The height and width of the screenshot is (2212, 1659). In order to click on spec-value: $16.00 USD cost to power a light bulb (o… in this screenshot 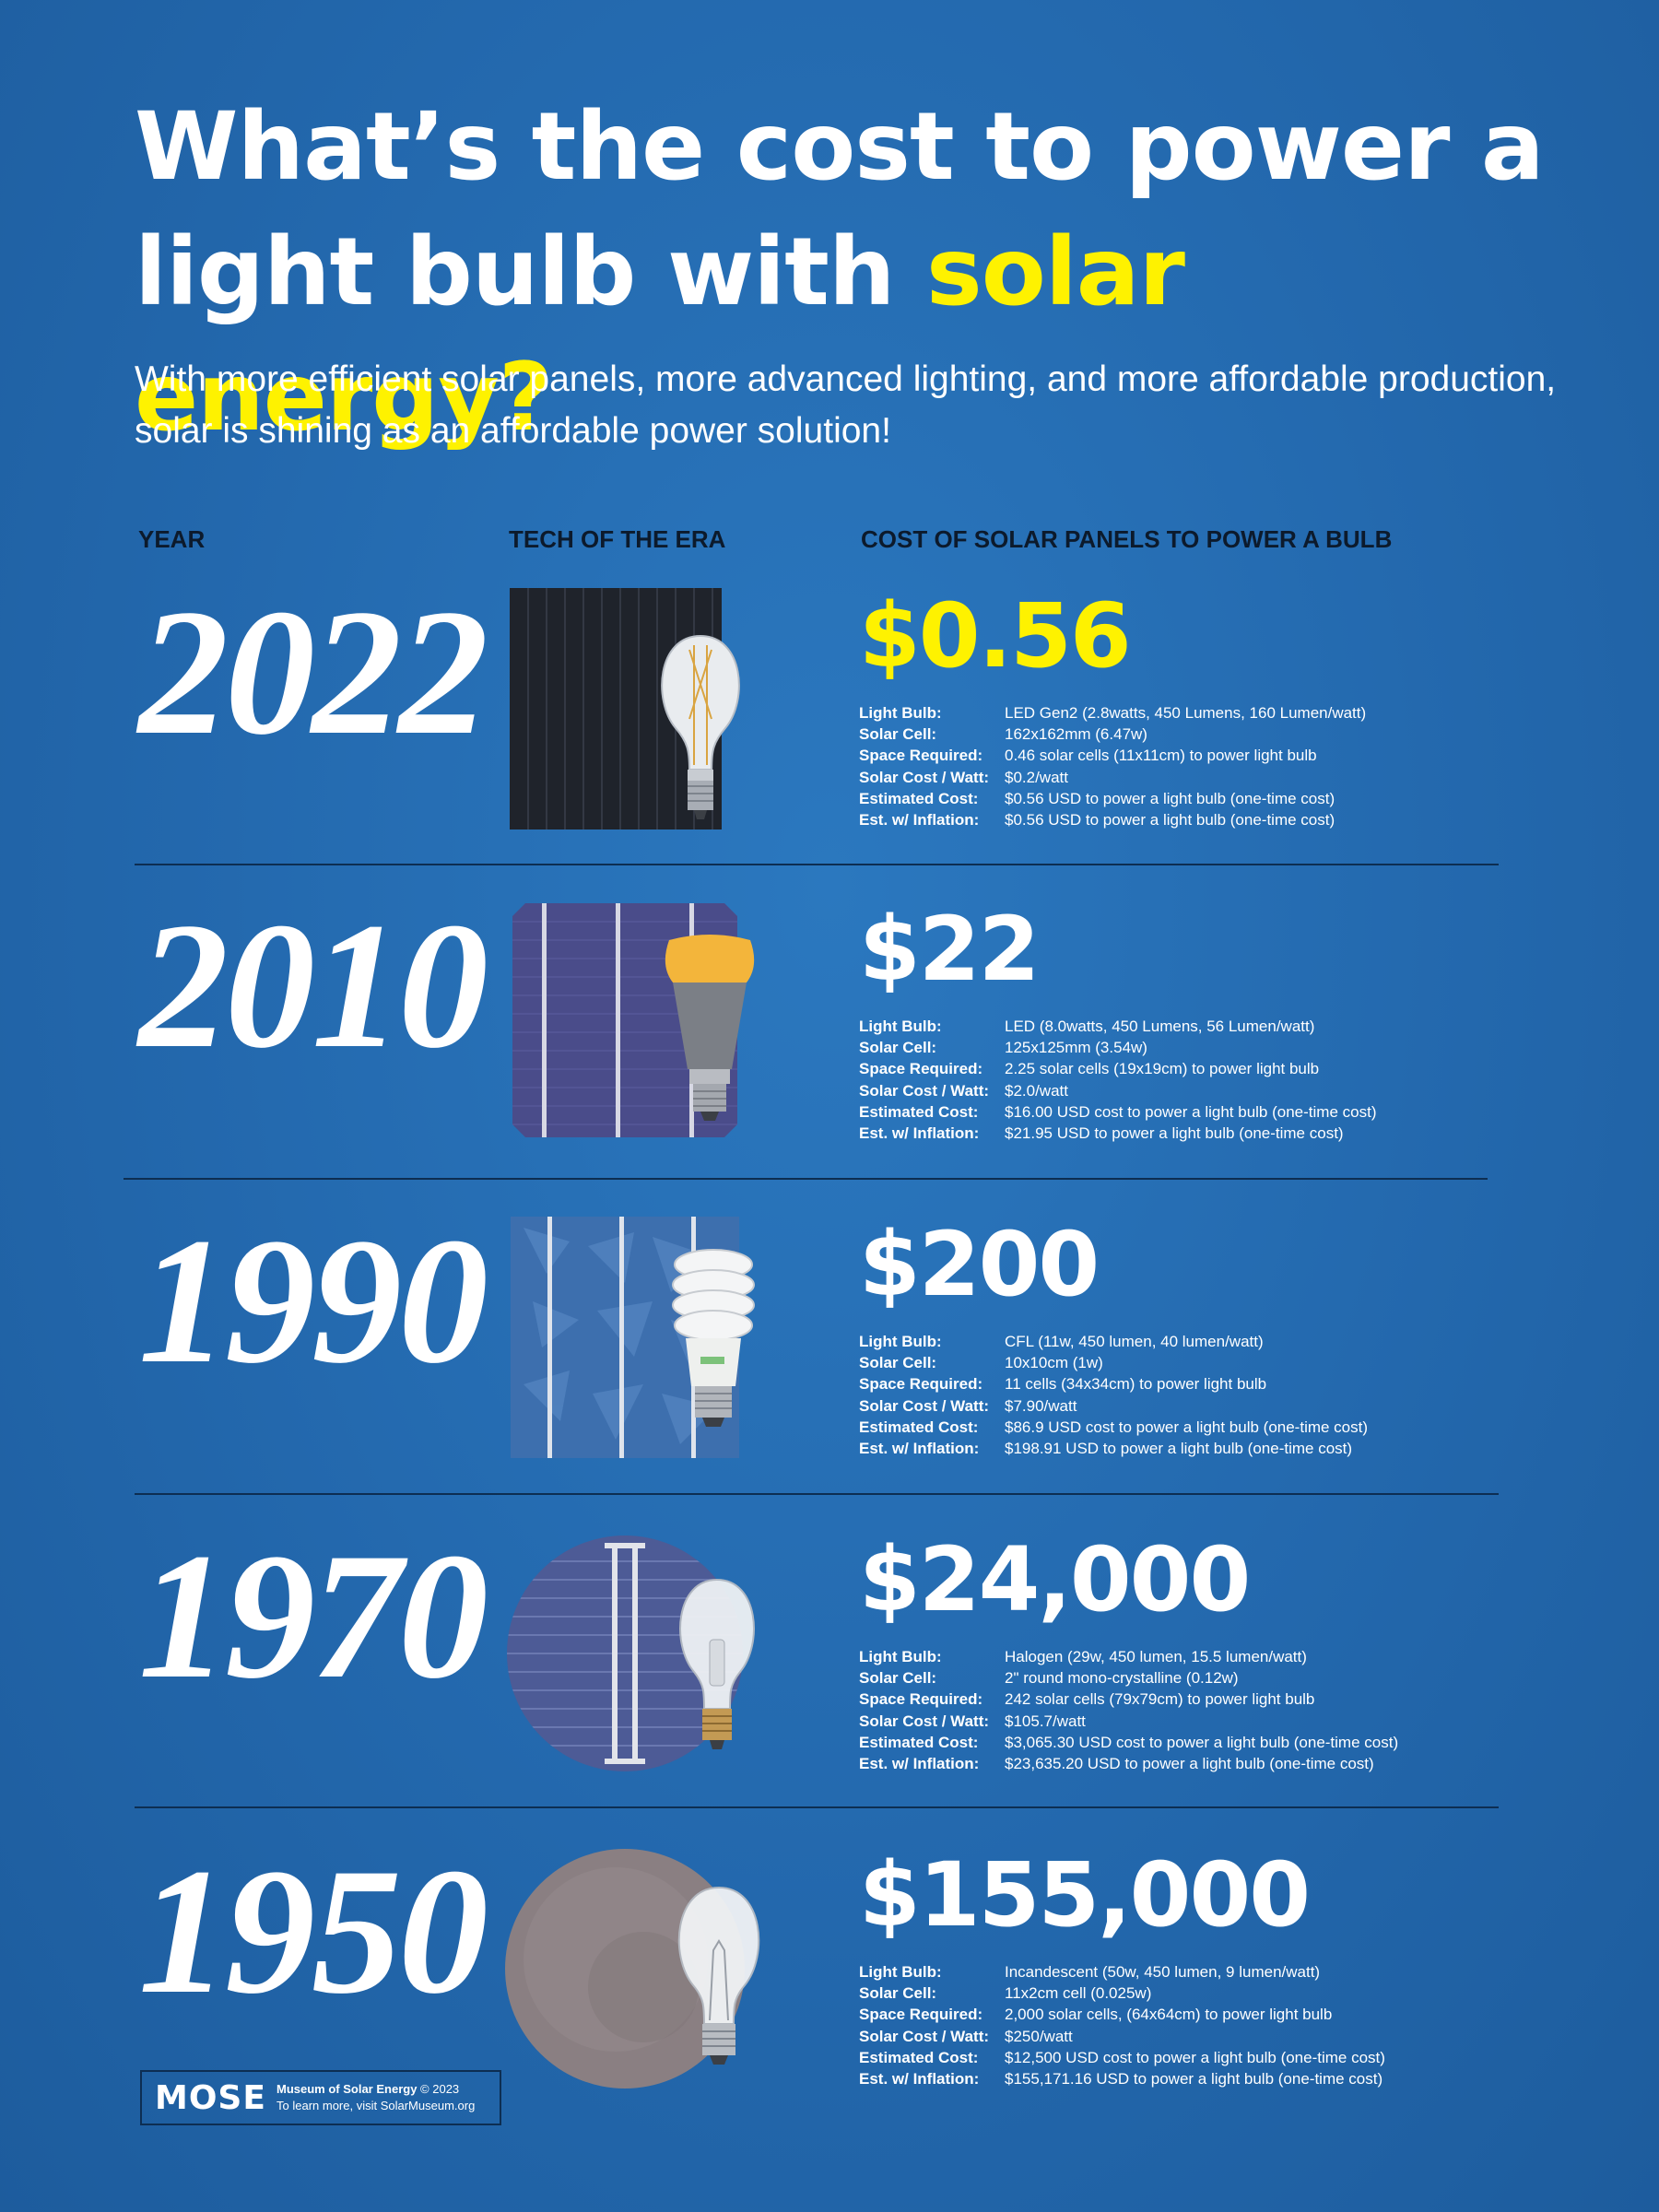, I will do `click(1191, 1111)`.